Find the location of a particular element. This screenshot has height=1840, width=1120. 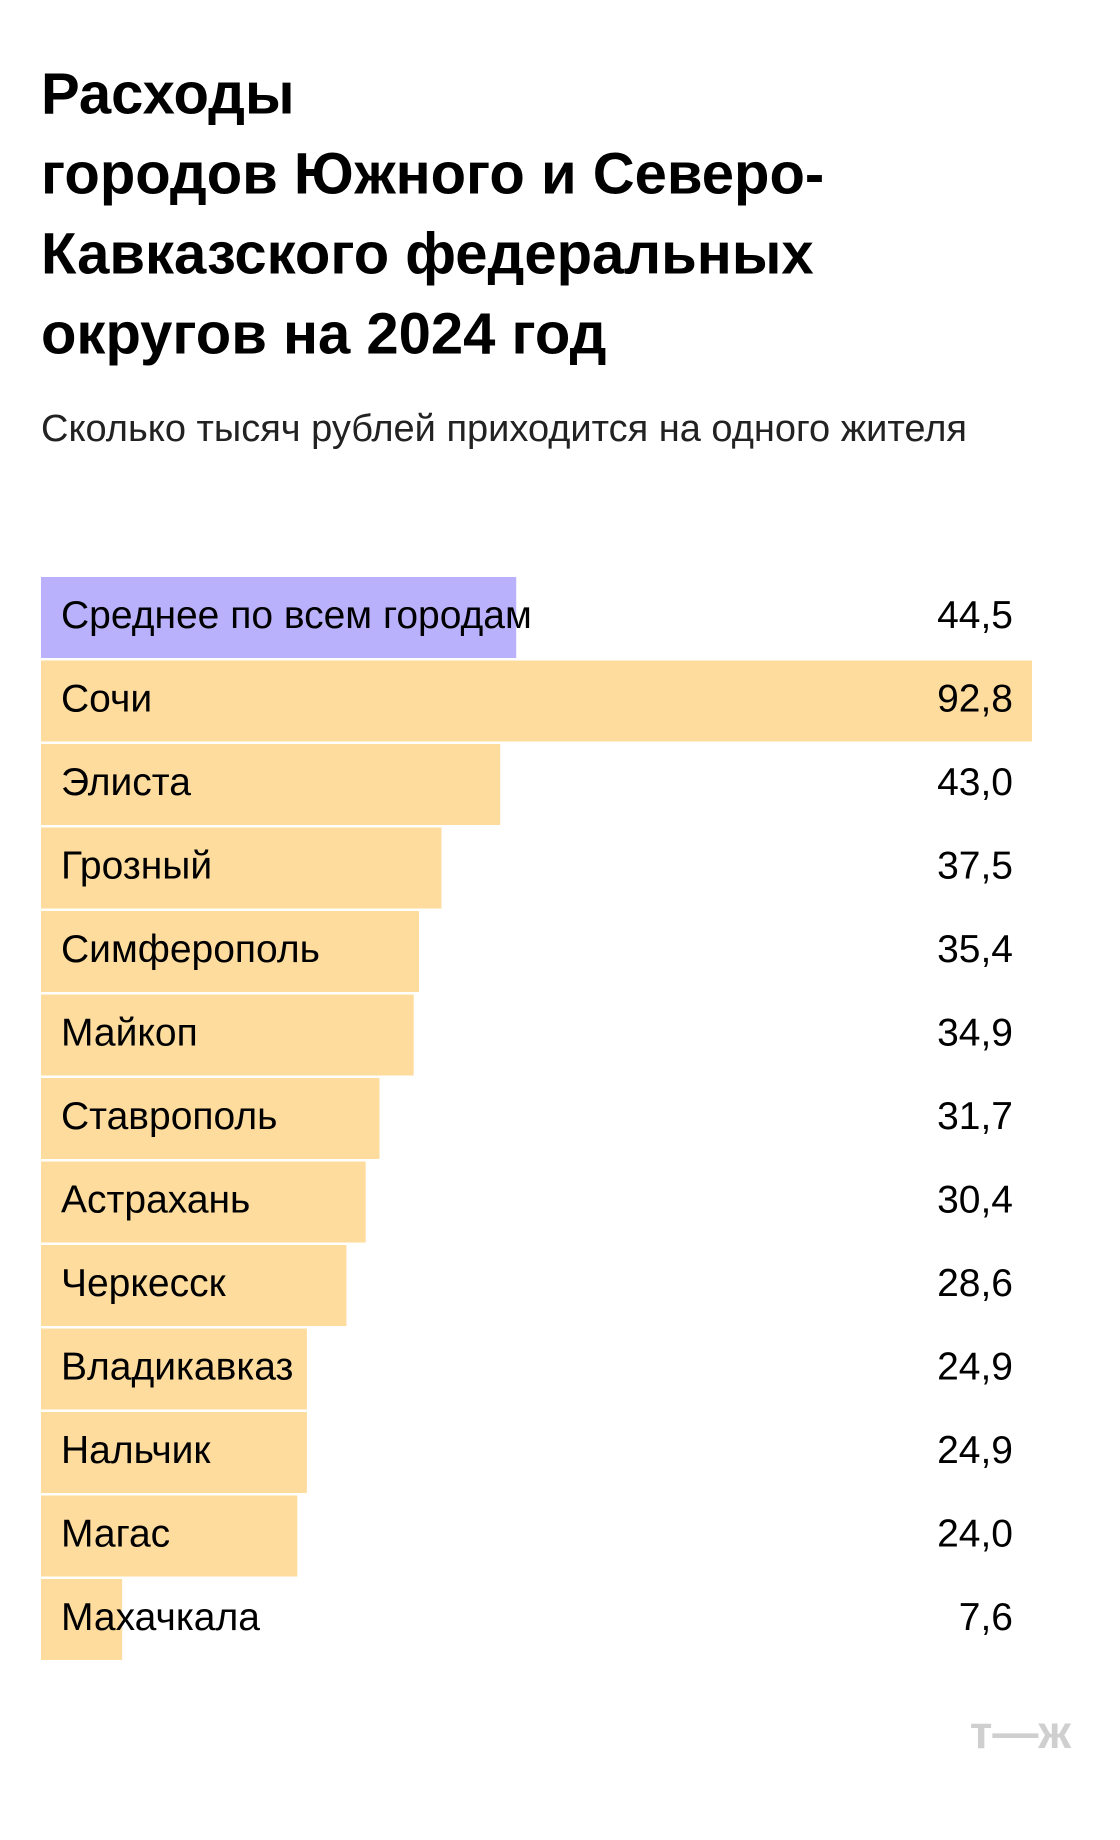

value-label: 35,4 is located at coordinates (975, 949).